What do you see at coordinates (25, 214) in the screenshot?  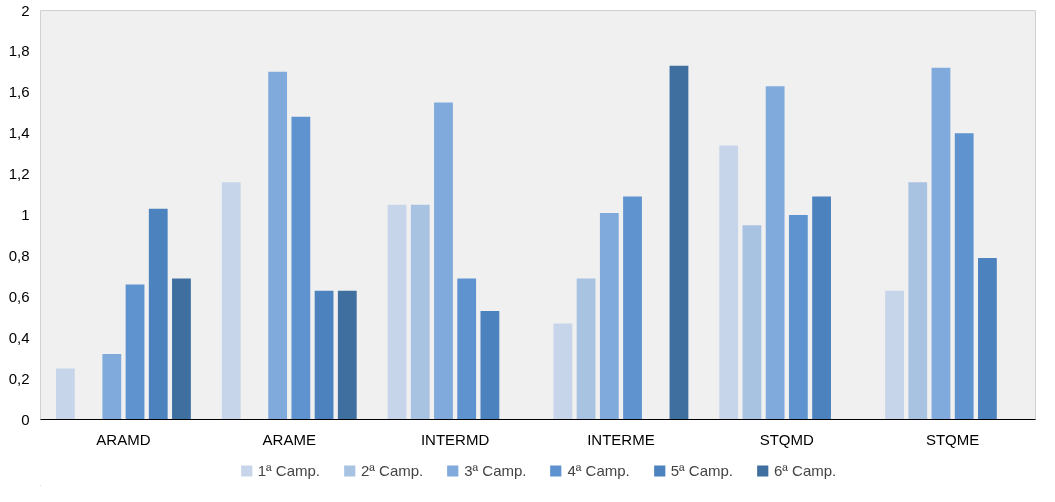 I see `y-tick-label: 1` at bounding box center [25, 214].